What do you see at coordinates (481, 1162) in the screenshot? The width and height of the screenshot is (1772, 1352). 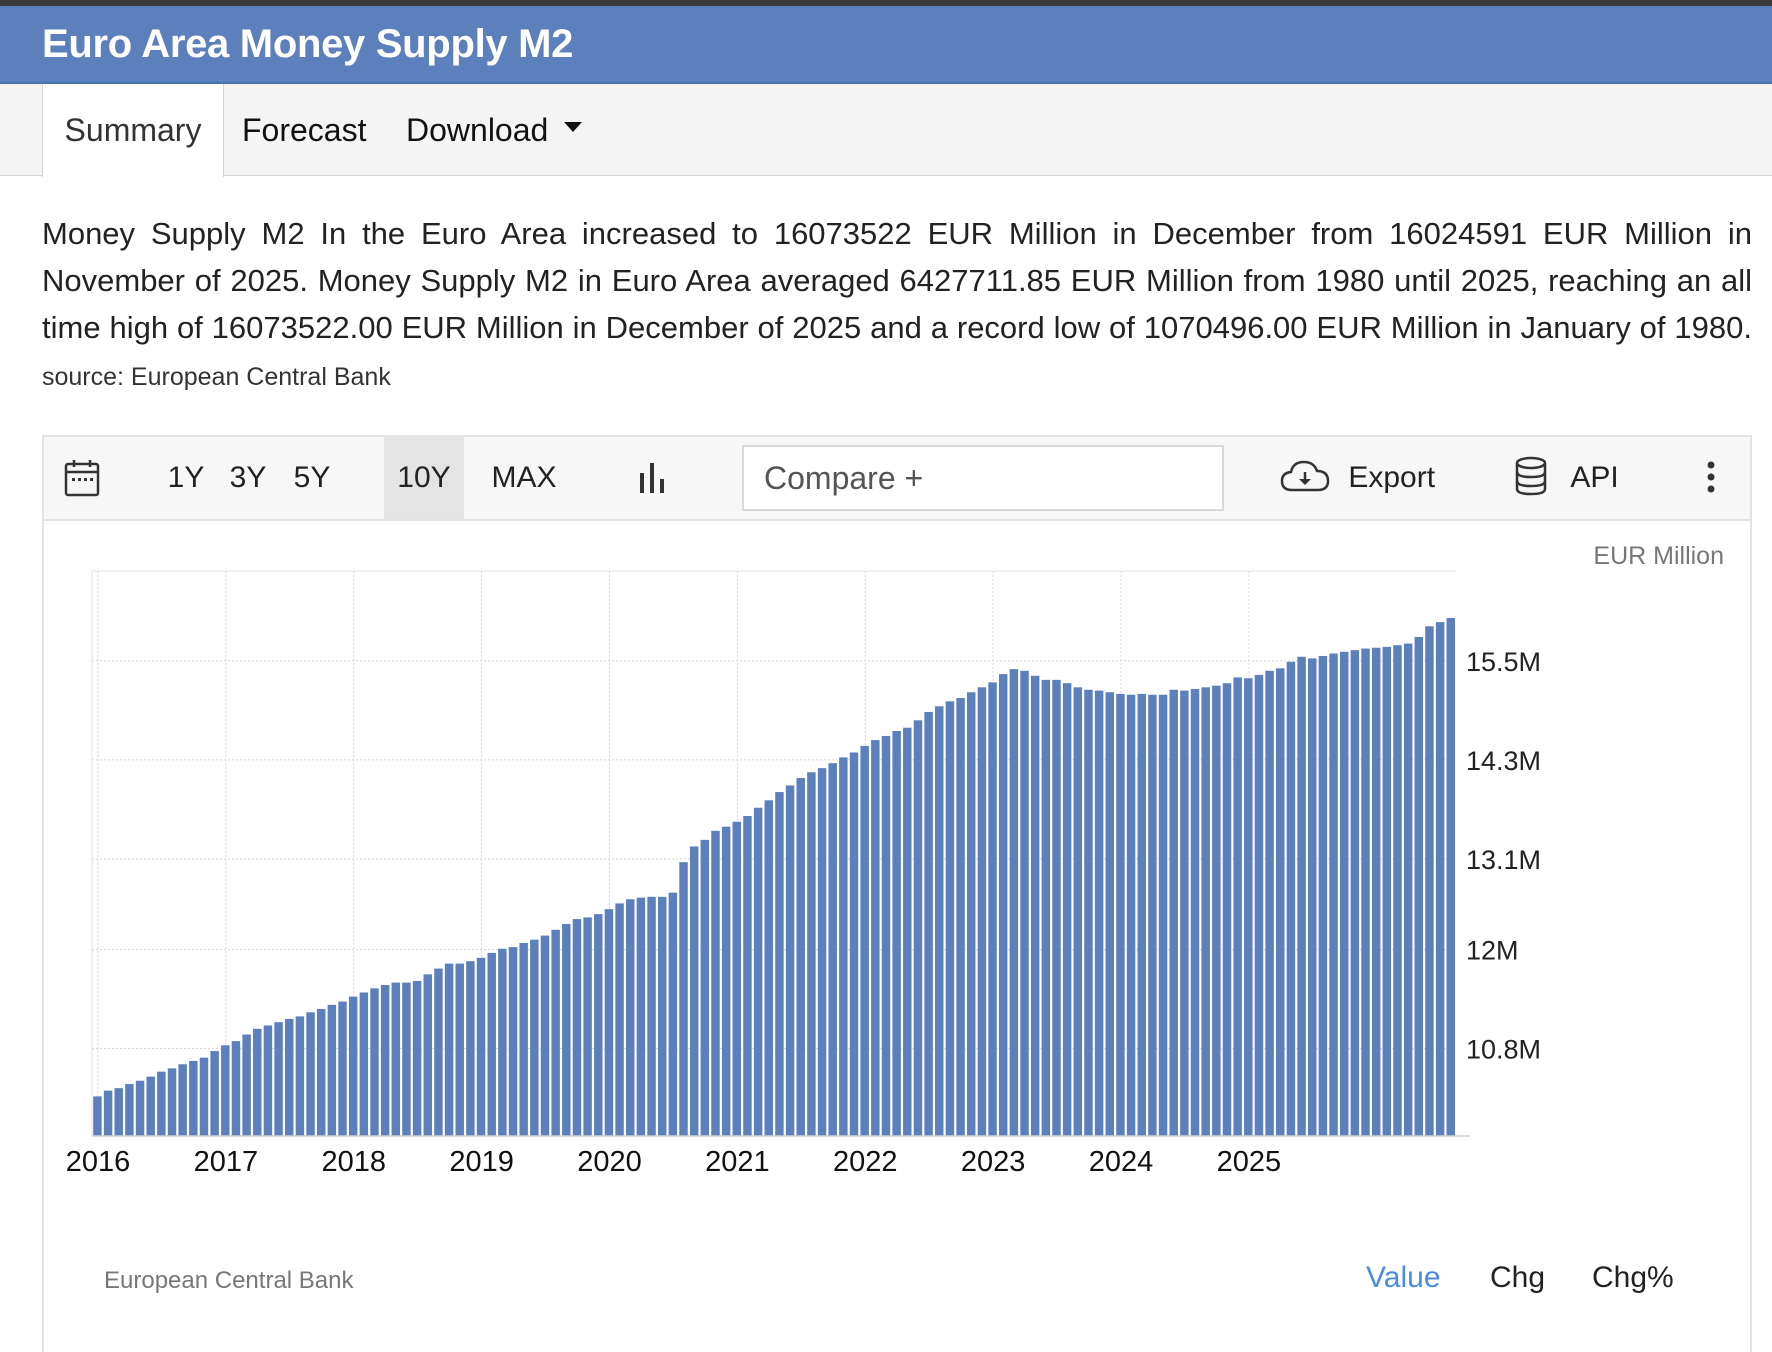 I see `x-tick-label: 2019` at bounding box center [481, 1162].